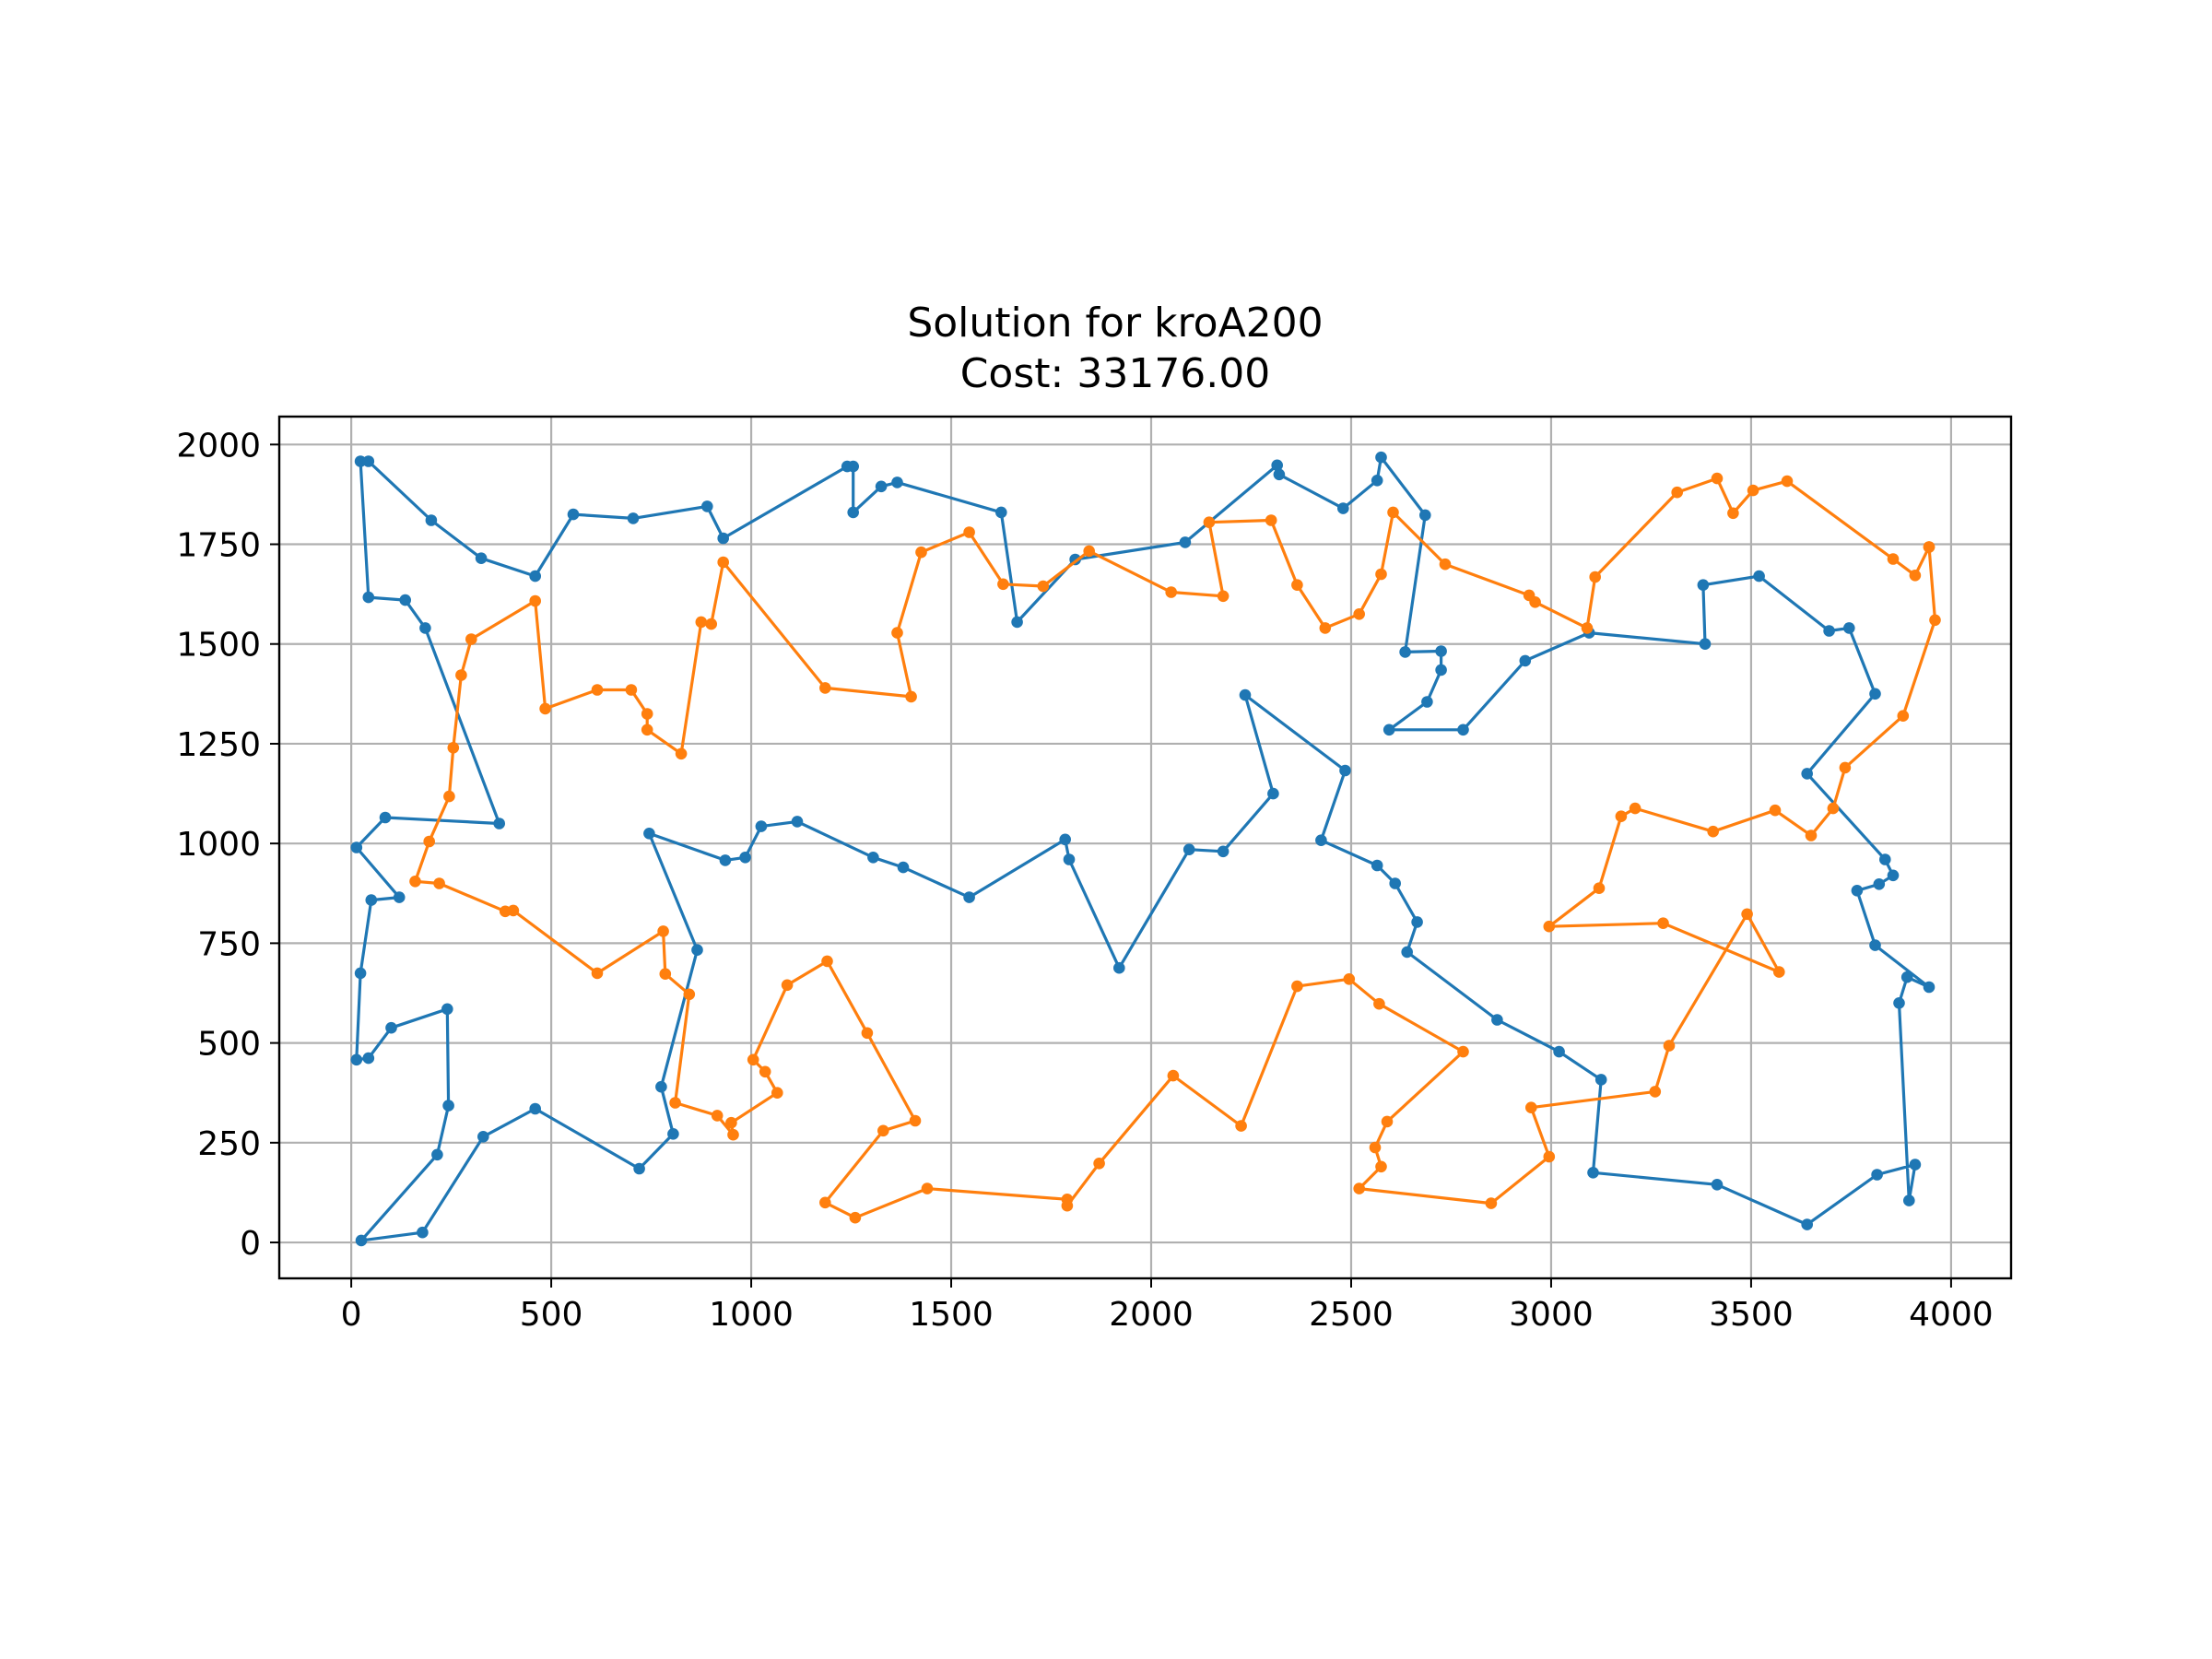 The width and height of the screenshot is (2212, 1659). I want to click on x-tick-label: 2000, so click(1151, 1315).